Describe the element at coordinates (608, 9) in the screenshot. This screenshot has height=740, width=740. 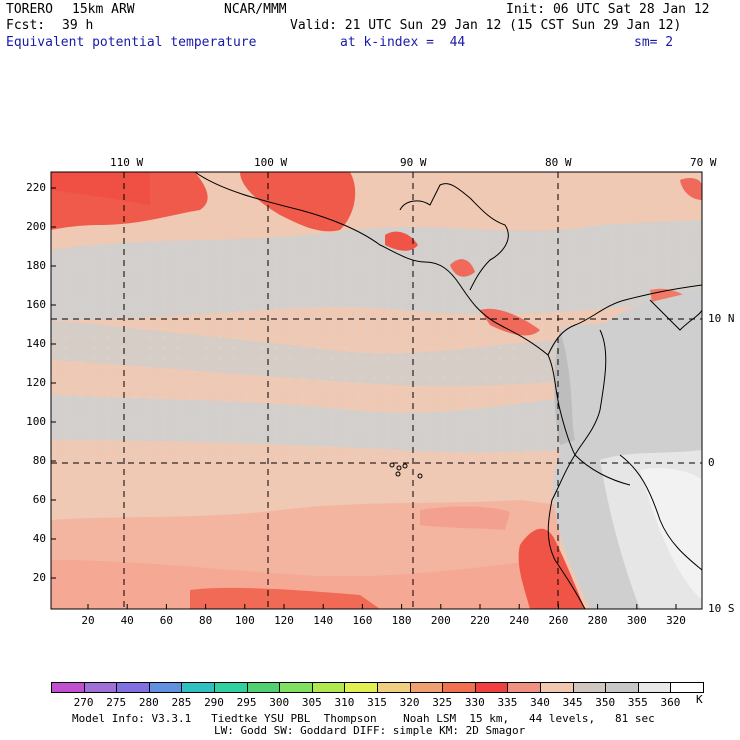
I see `init-time: Init: 06 UTC Sat 28 Jan 12` at that location.